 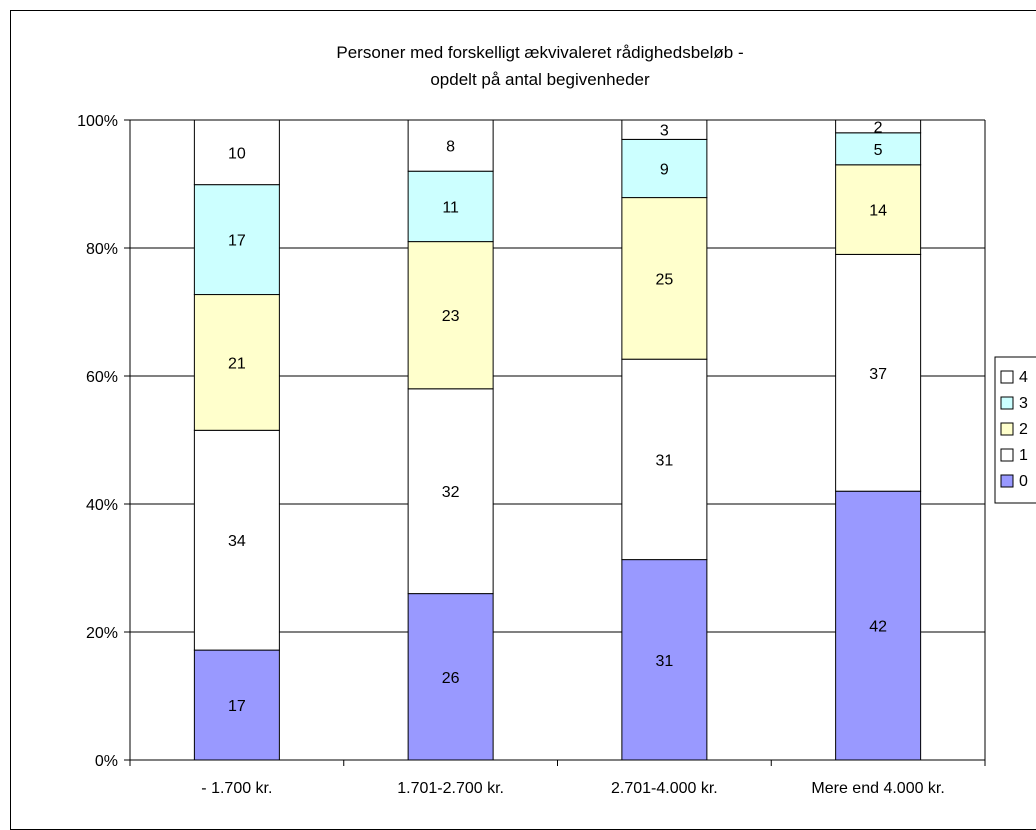 I want to click on data-label: 9, so click(x=664, y=169).